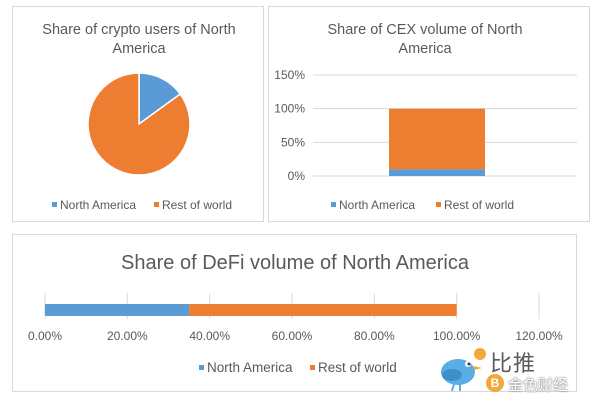 The height and width of the screenshot is (404, 600). I want to click on chart-title-line: Share of DeFi volume of North America, so click(295, 263).